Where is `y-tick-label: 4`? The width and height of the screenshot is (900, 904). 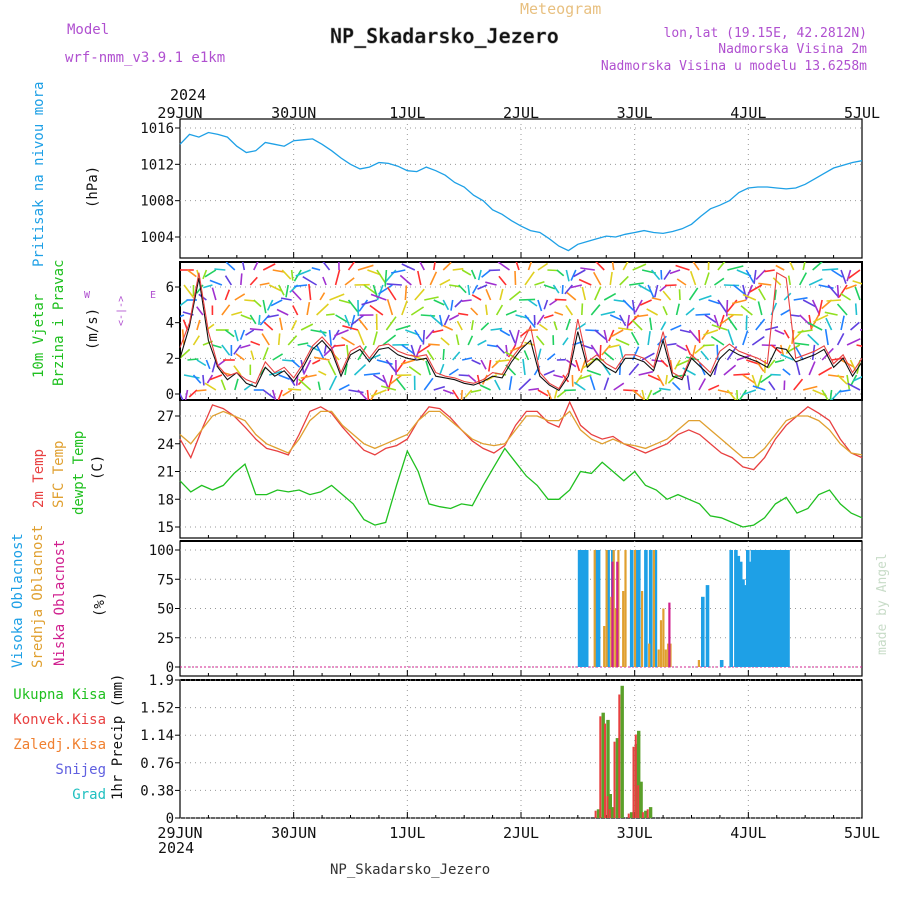
y-tick-label: 4 is located at coordinates (170, 324).